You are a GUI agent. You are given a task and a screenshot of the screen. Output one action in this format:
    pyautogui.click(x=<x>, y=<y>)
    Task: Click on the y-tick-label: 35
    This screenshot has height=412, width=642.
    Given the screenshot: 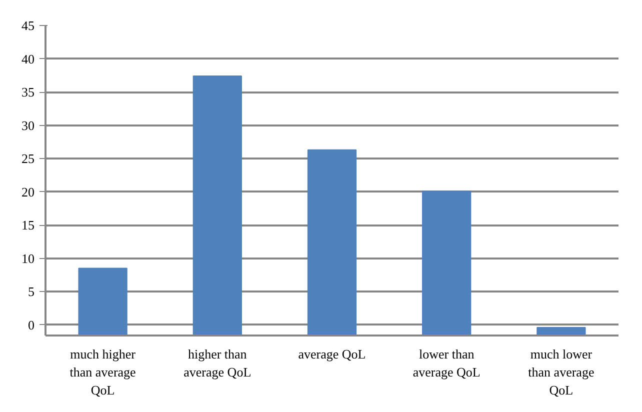 What is the action you would take?
    pyautogui.click(x=28, y=92)
    